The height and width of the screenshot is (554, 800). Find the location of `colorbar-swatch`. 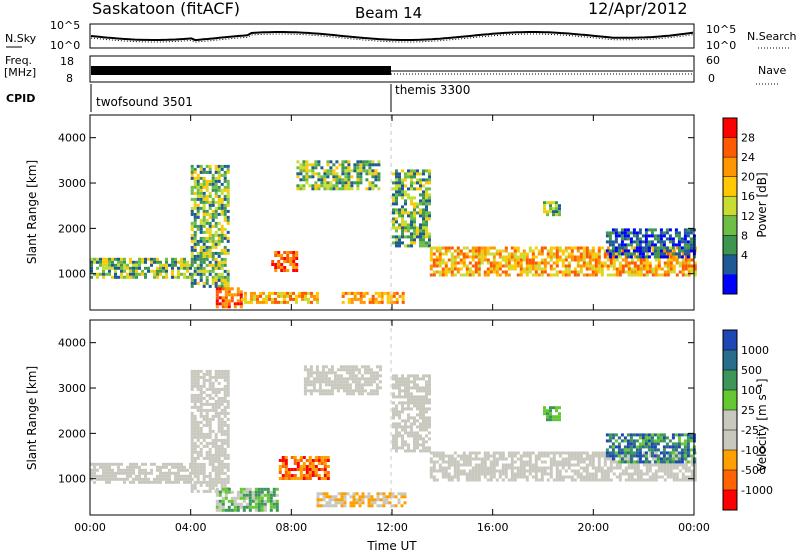

colorbar-swatch is located at coordinates (730, 460).